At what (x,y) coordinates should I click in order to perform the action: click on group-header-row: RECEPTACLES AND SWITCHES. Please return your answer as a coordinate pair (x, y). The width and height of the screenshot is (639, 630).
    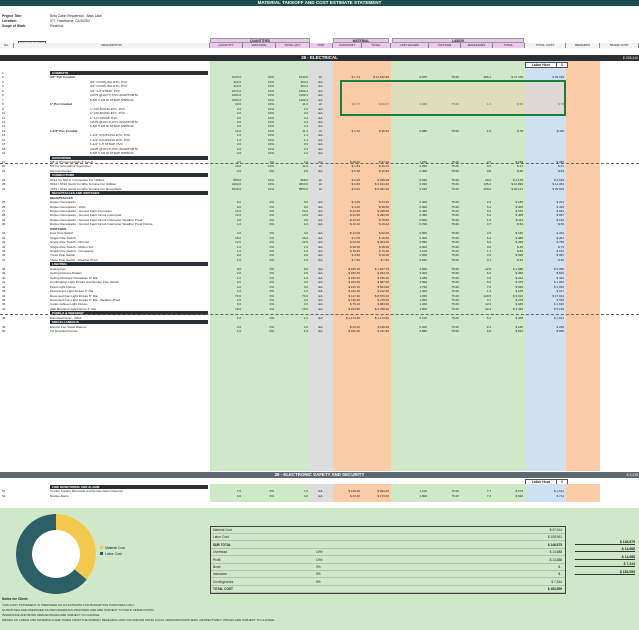
    Looking at the image, I should click on (319, 193).